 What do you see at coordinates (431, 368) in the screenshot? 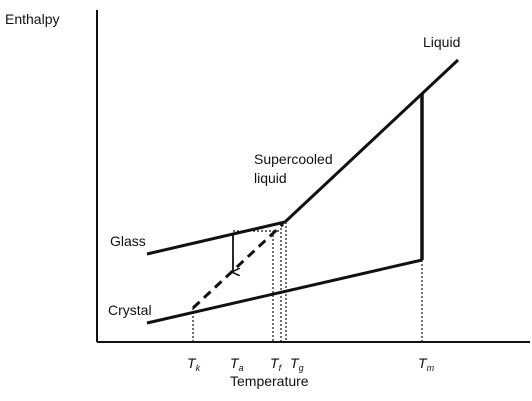
I see `tick-sub: m` at bounding box center [431, 368].